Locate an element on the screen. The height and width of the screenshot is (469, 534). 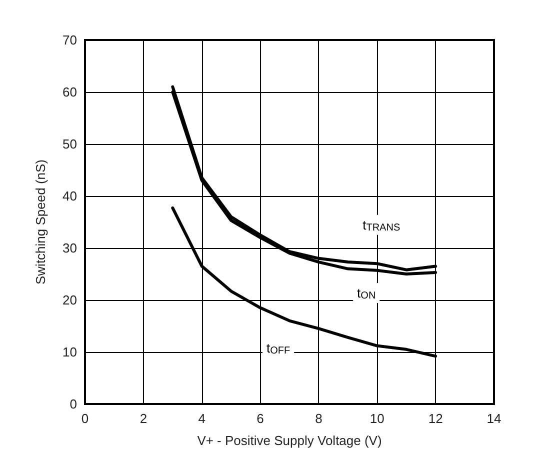
y-tick-label: 60 is located at coordinates (69, 92).